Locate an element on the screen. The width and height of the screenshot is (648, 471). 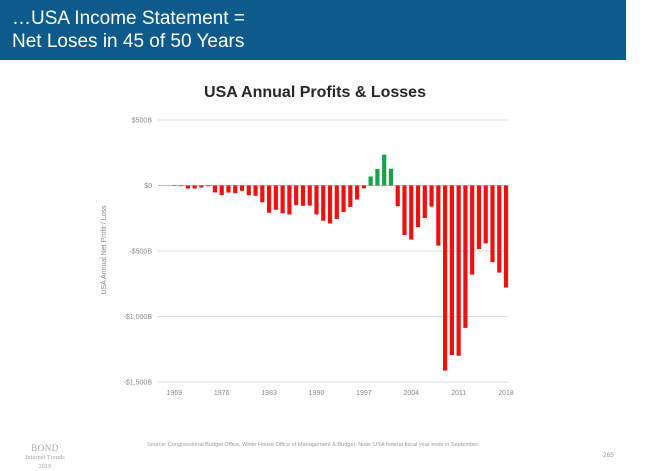
x-tick-label: 1969 is located at coordinates (175, 393).